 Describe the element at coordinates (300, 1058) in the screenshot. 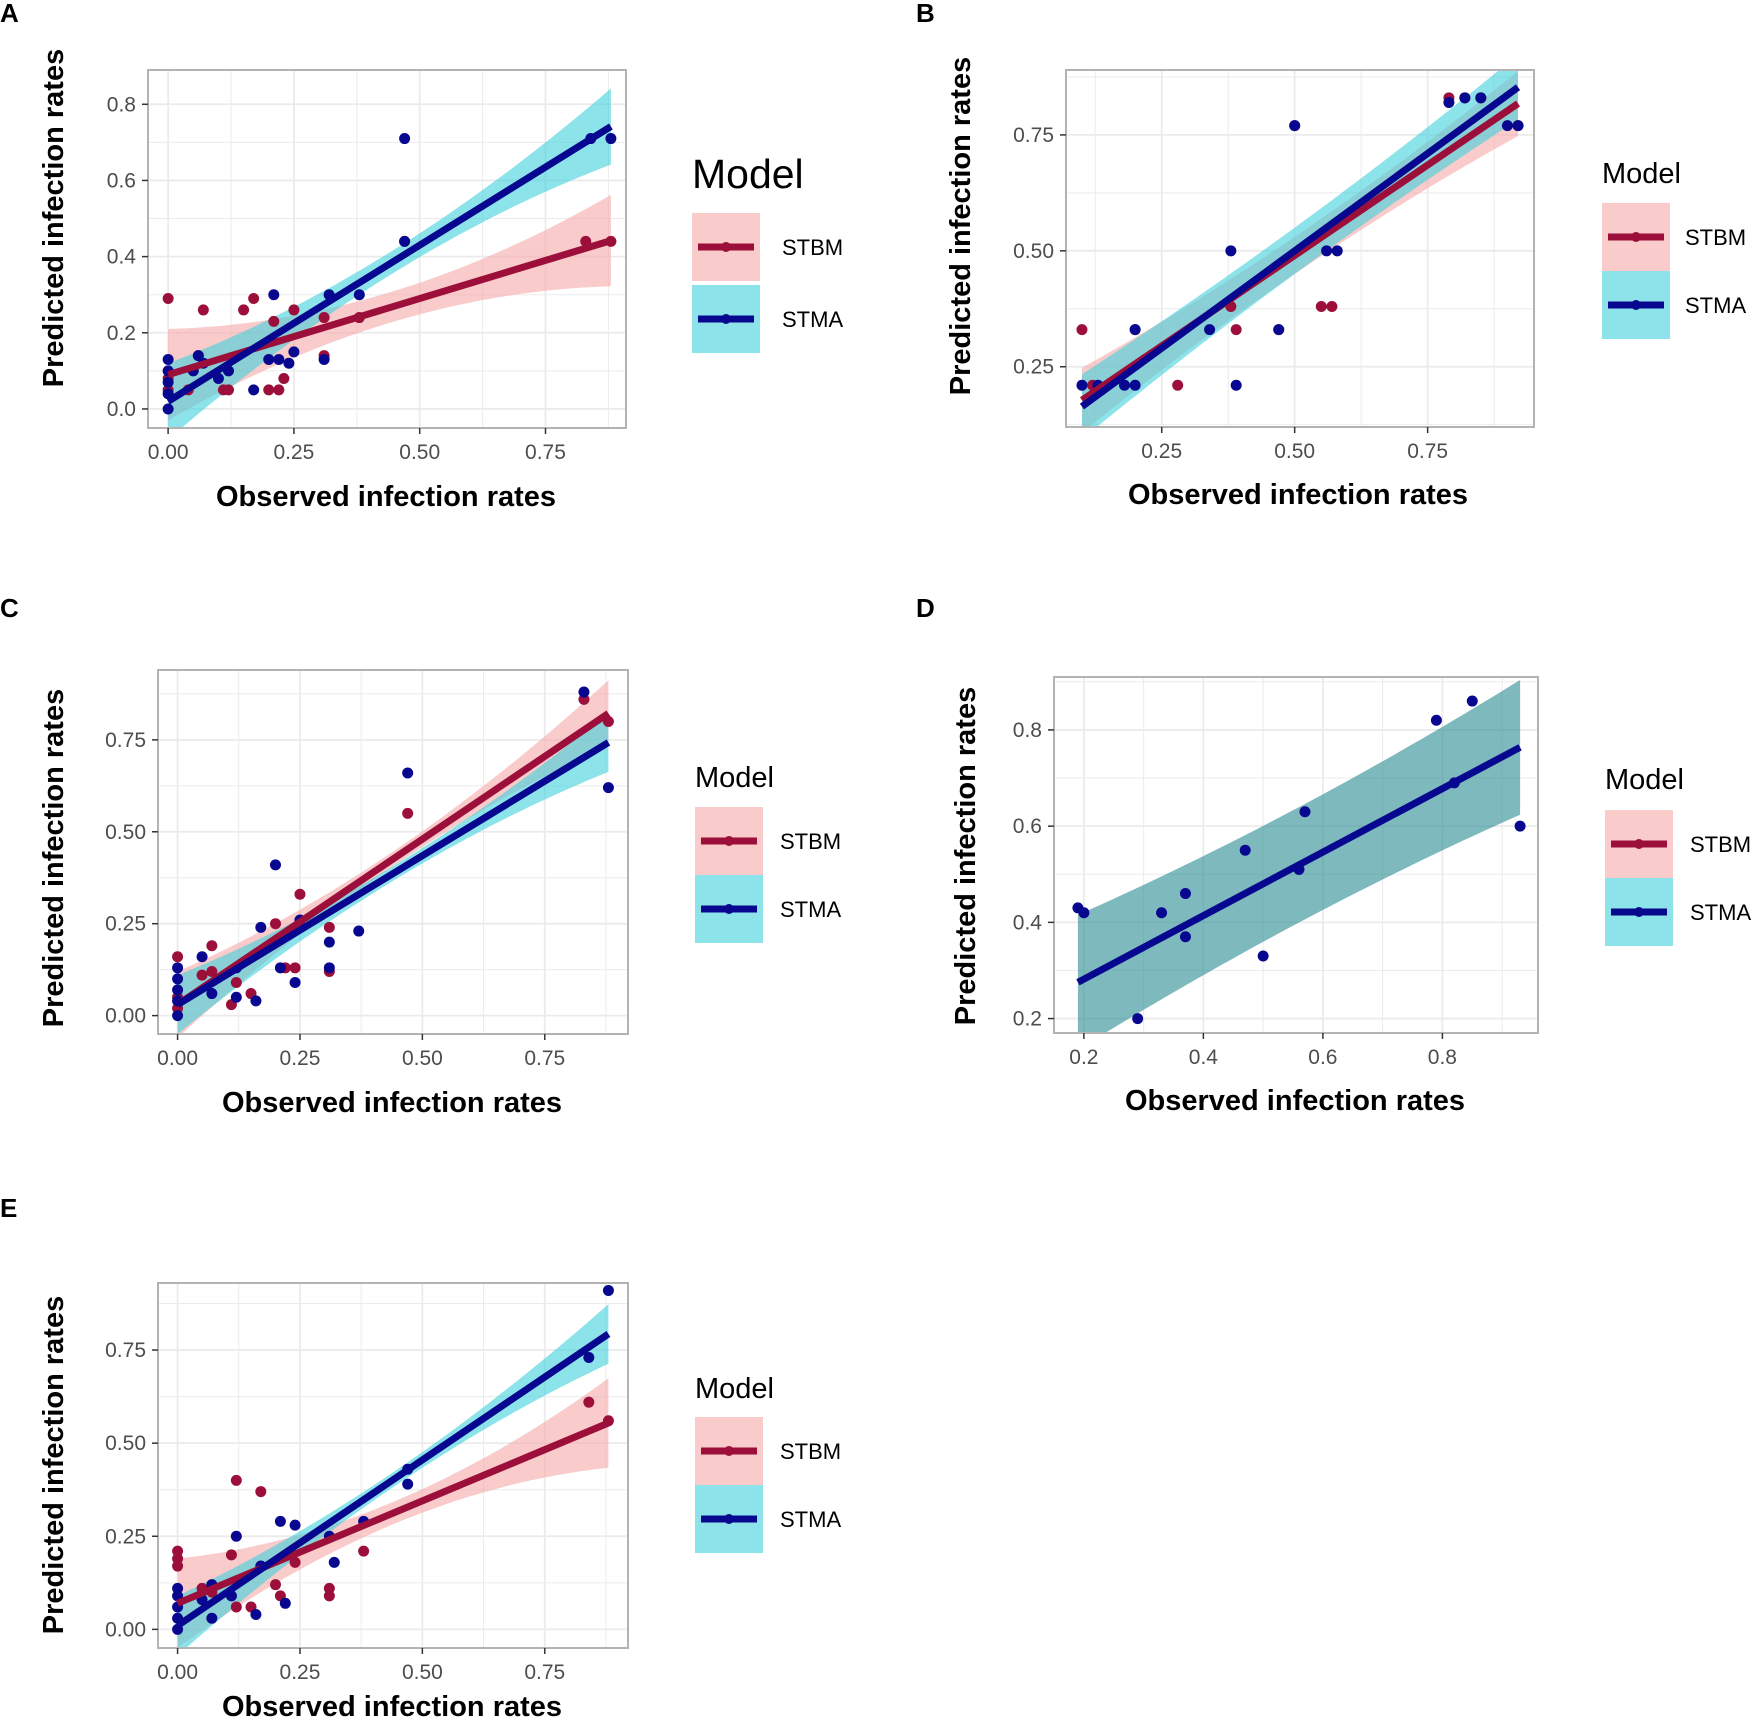

I see `x-tick-label: 0.25` at that location.